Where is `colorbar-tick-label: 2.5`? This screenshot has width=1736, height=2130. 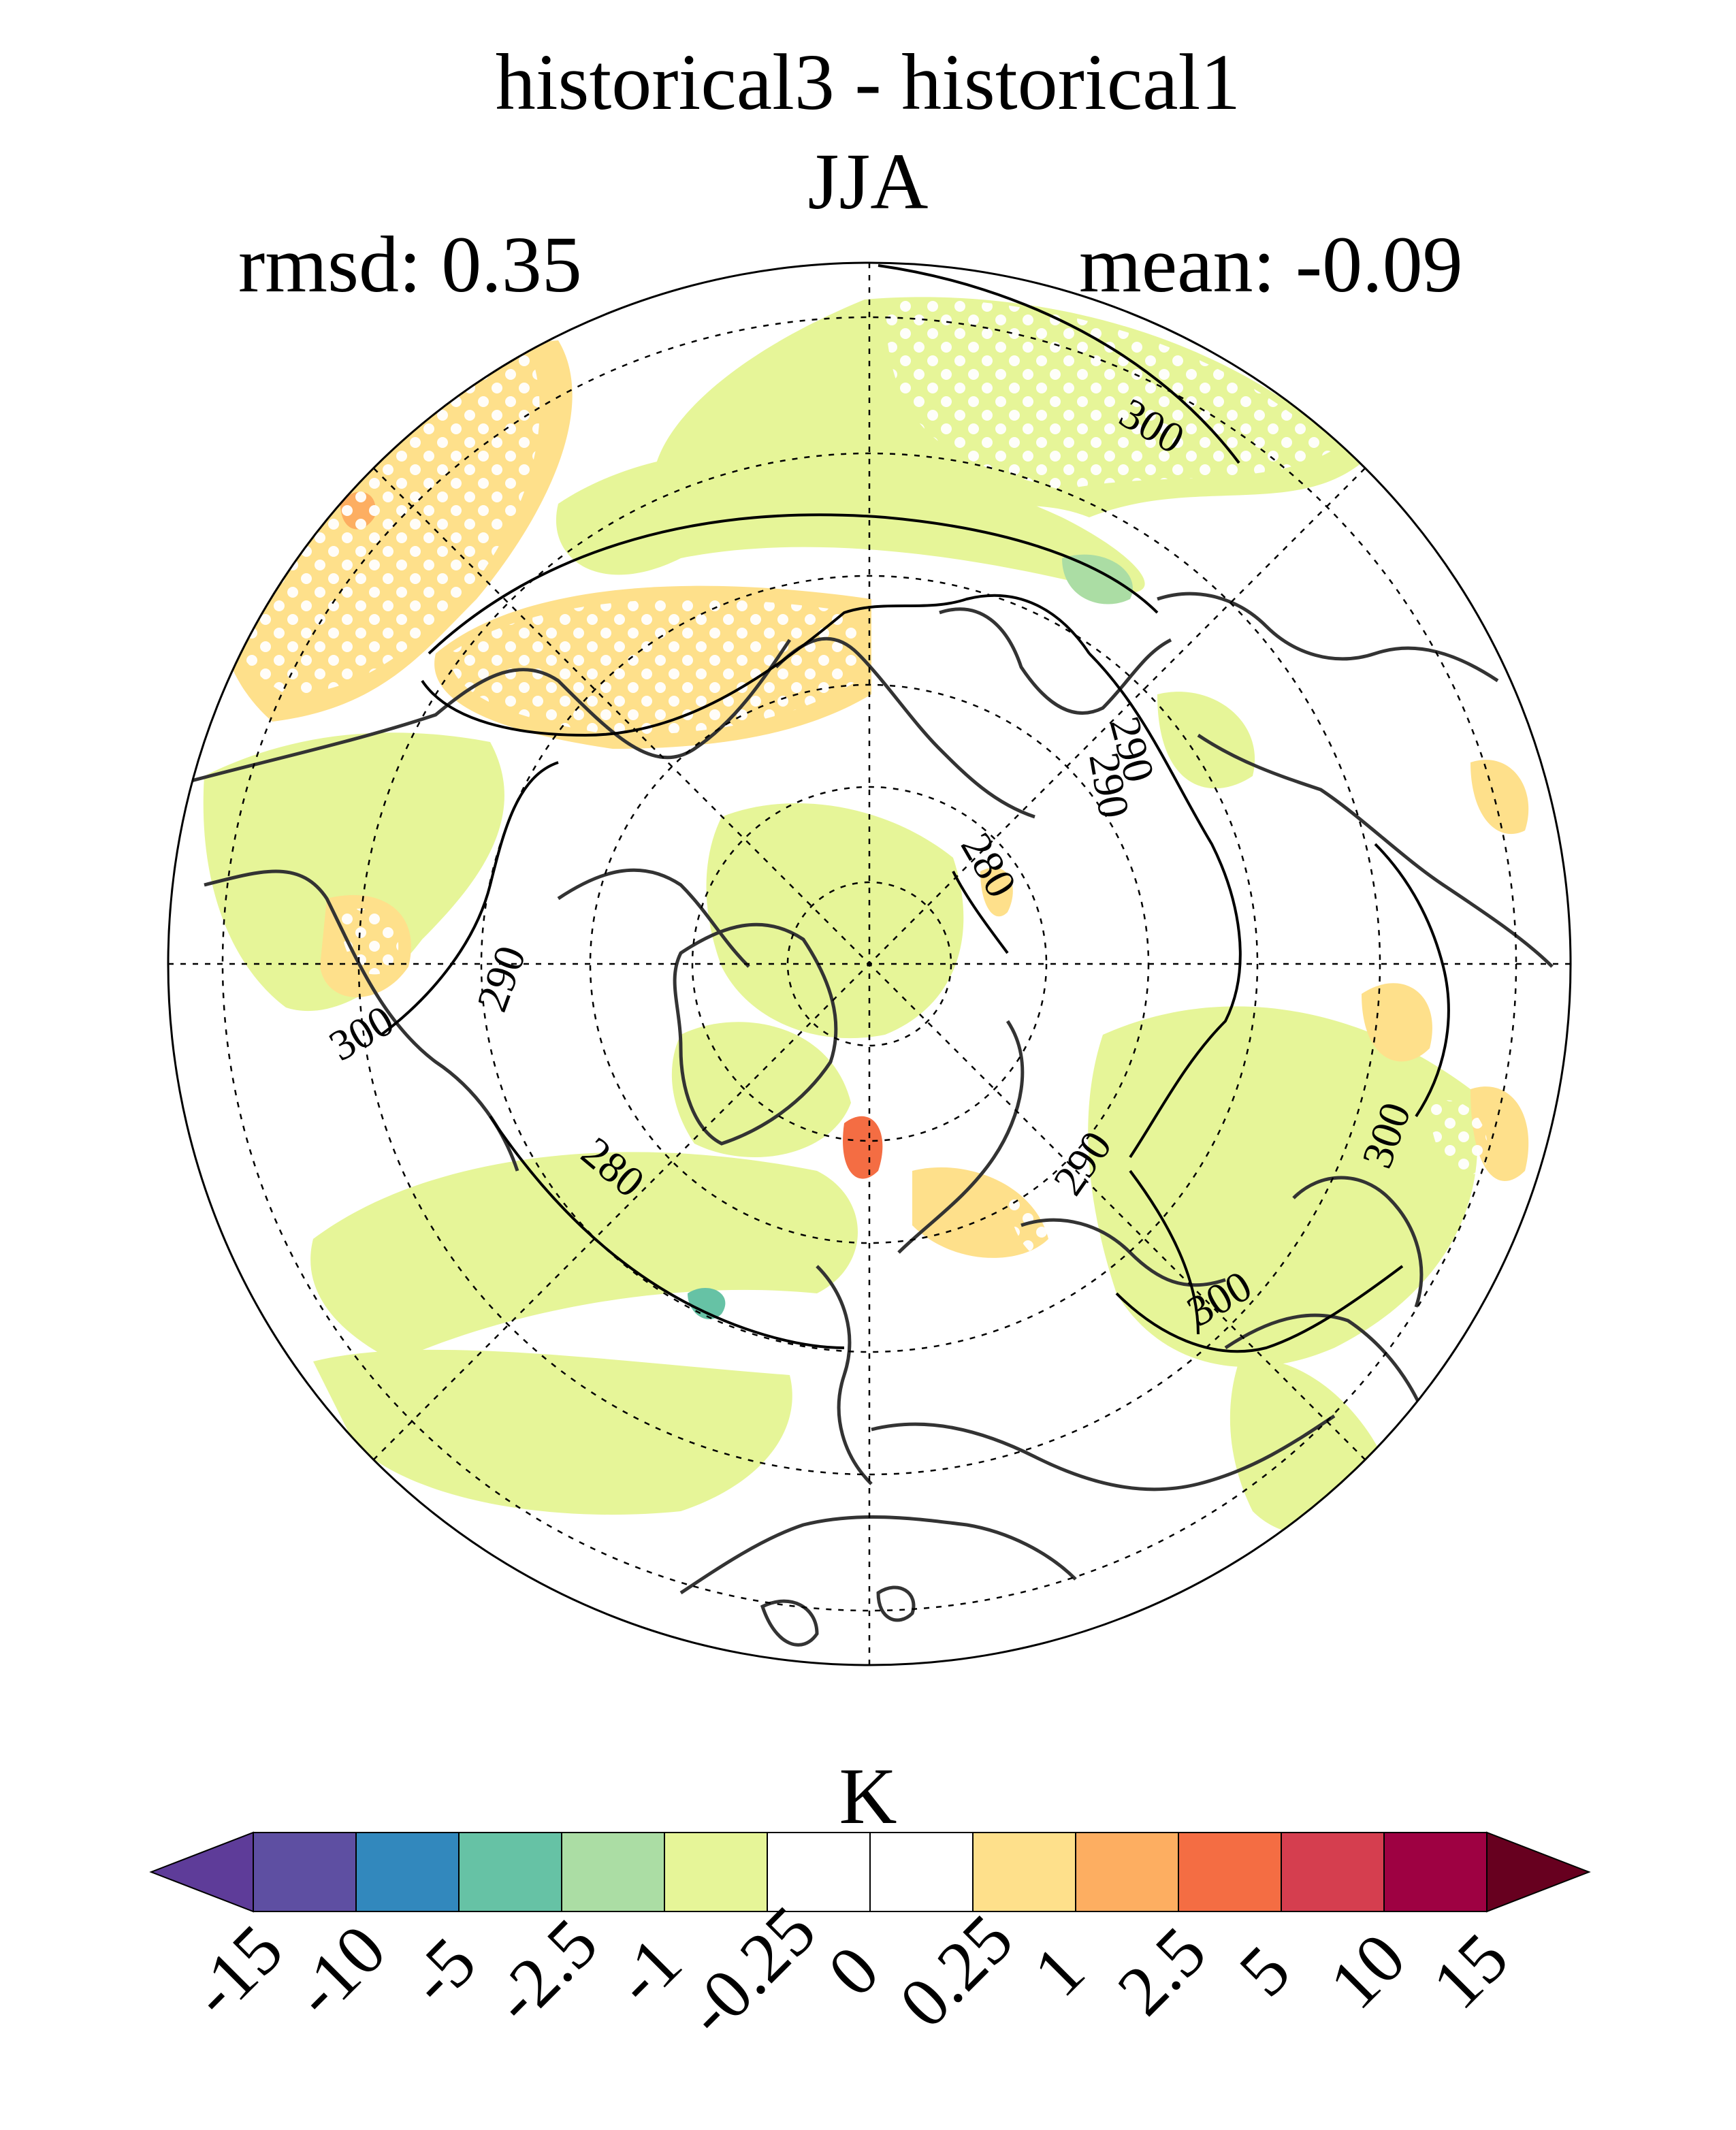
colorbar-tick-label: 2.5 is located at coordinates (1162, 1971).